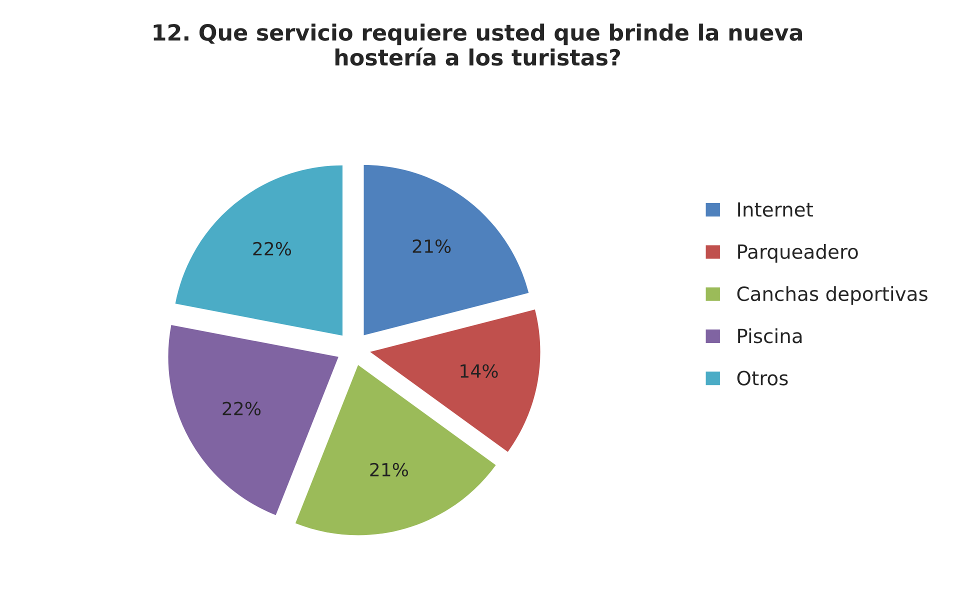  Describe the element at coordinates (770, 336) in the screenshot. I see `legend-label: Piscina` at that location.